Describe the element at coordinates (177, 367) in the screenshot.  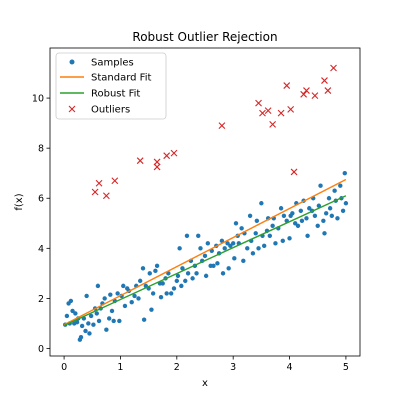
I see `x-tick-label: 2` at that location.